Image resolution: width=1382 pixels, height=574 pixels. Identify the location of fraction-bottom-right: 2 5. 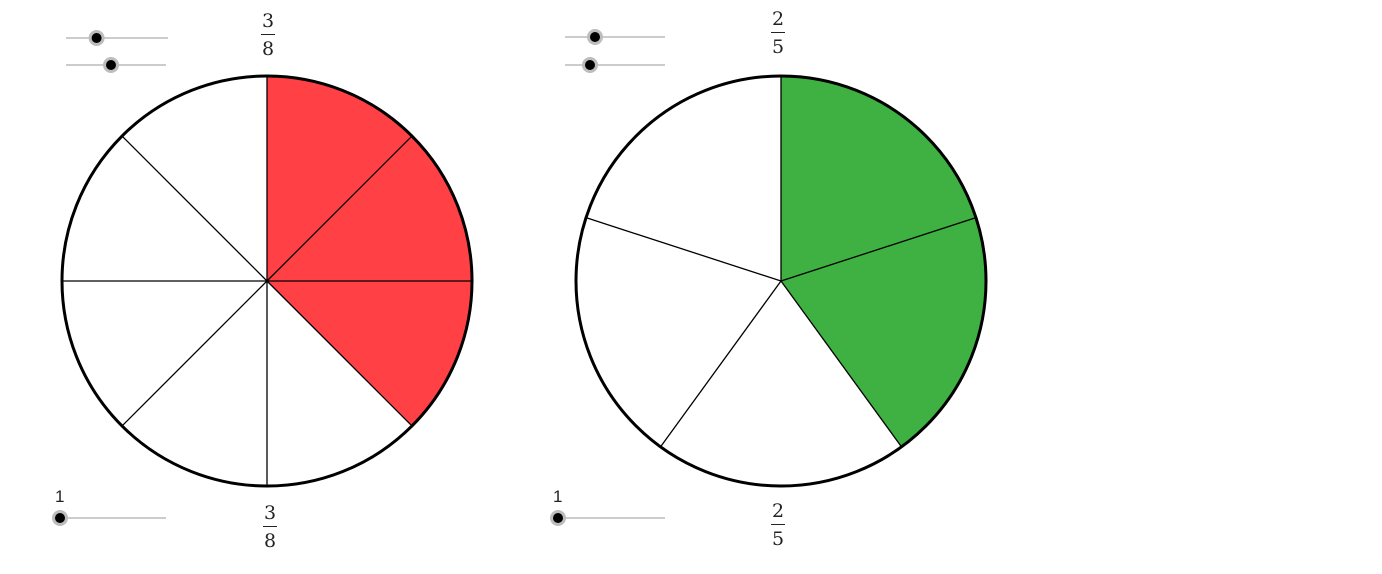
(778, 525).